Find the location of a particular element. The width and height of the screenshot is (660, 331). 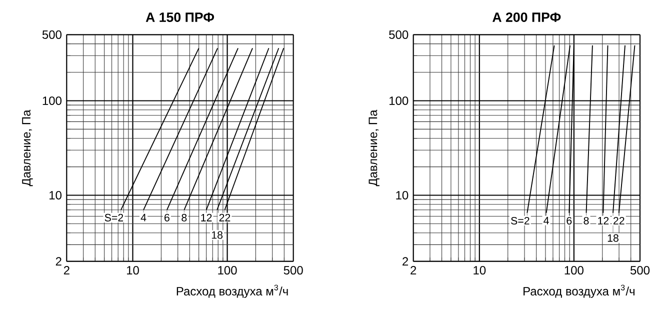

chart-title: A 200 ПРФ is located at coordinates (526, 17).